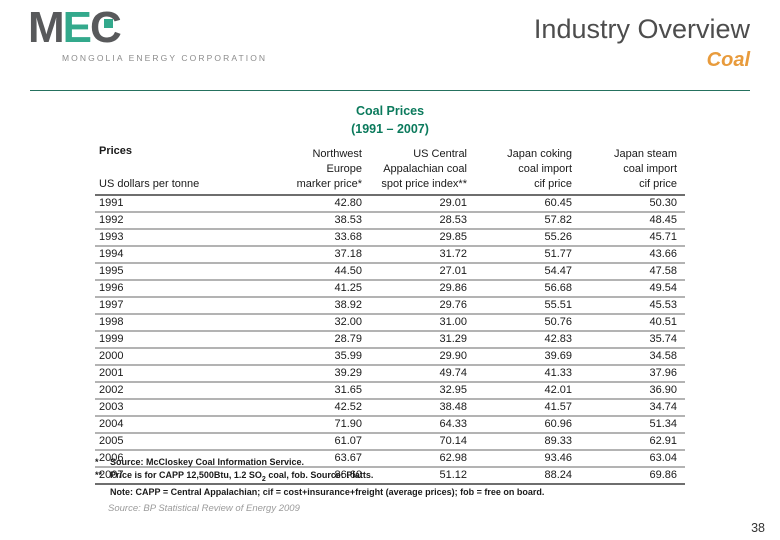 This screenshot has height=540, width=780. I want to click on table-corner-title: Prices, so click(116, 151).